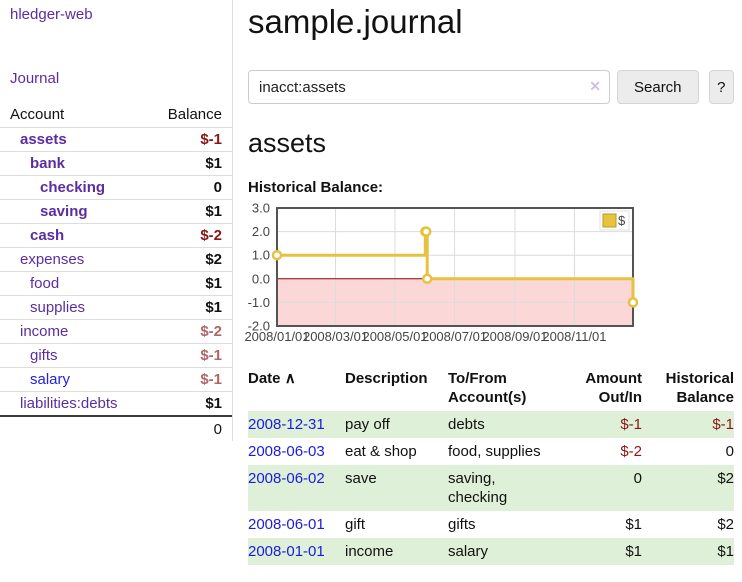  What do you see at coordinates (466, 424) in the screenshot?
I see `register-accounts: debts` at bounding box center [466, 424].